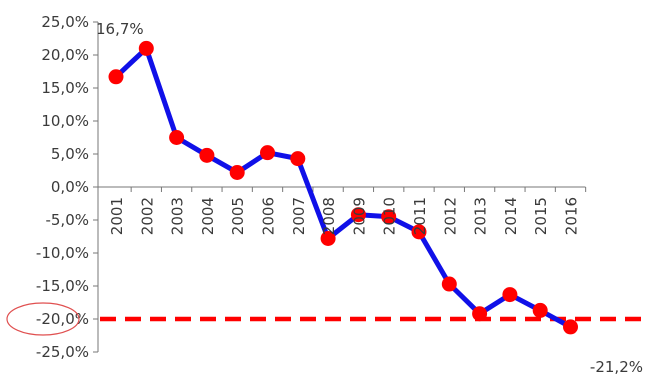 The width and height of the screenshot is (646, 376). I want to click on y-tick-label: 10,0%, so click(65, 121).